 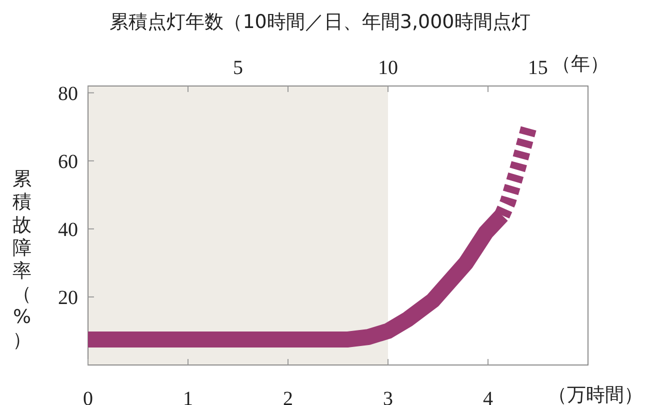 What do you see at coordinates (388, 396) in the screenshot?
I see `x-tick-label: 3` at bounding box center [388, 396].